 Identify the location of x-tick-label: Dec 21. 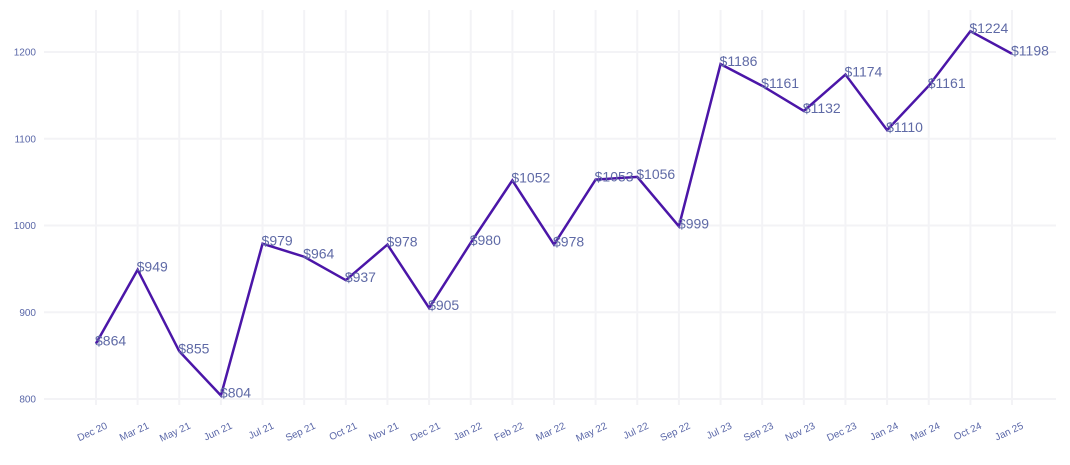
(426, 433).